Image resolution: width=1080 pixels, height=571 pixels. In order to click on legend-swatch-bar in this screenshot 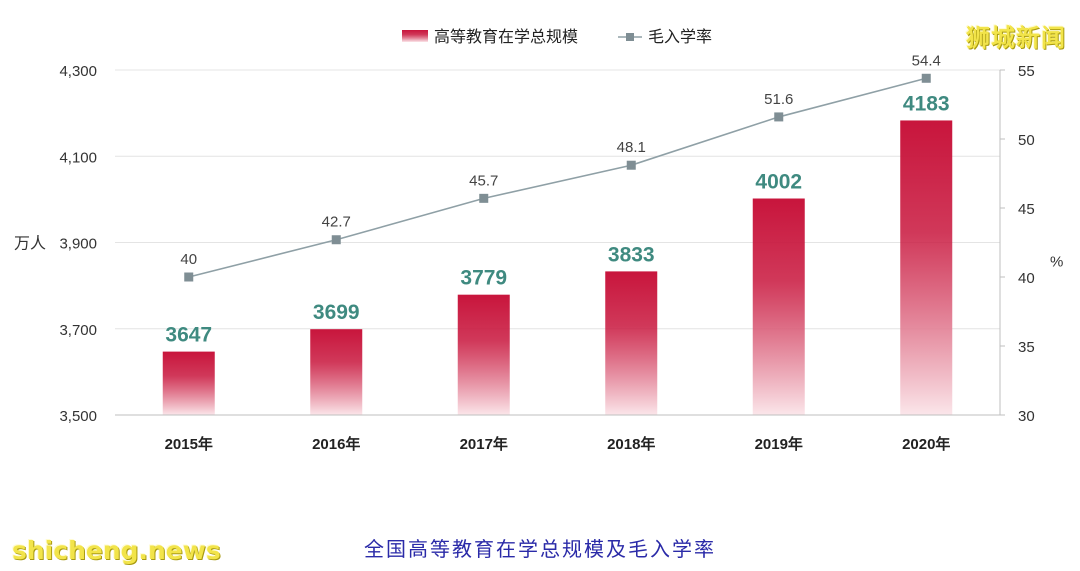, I will do `click(415, 36)`.